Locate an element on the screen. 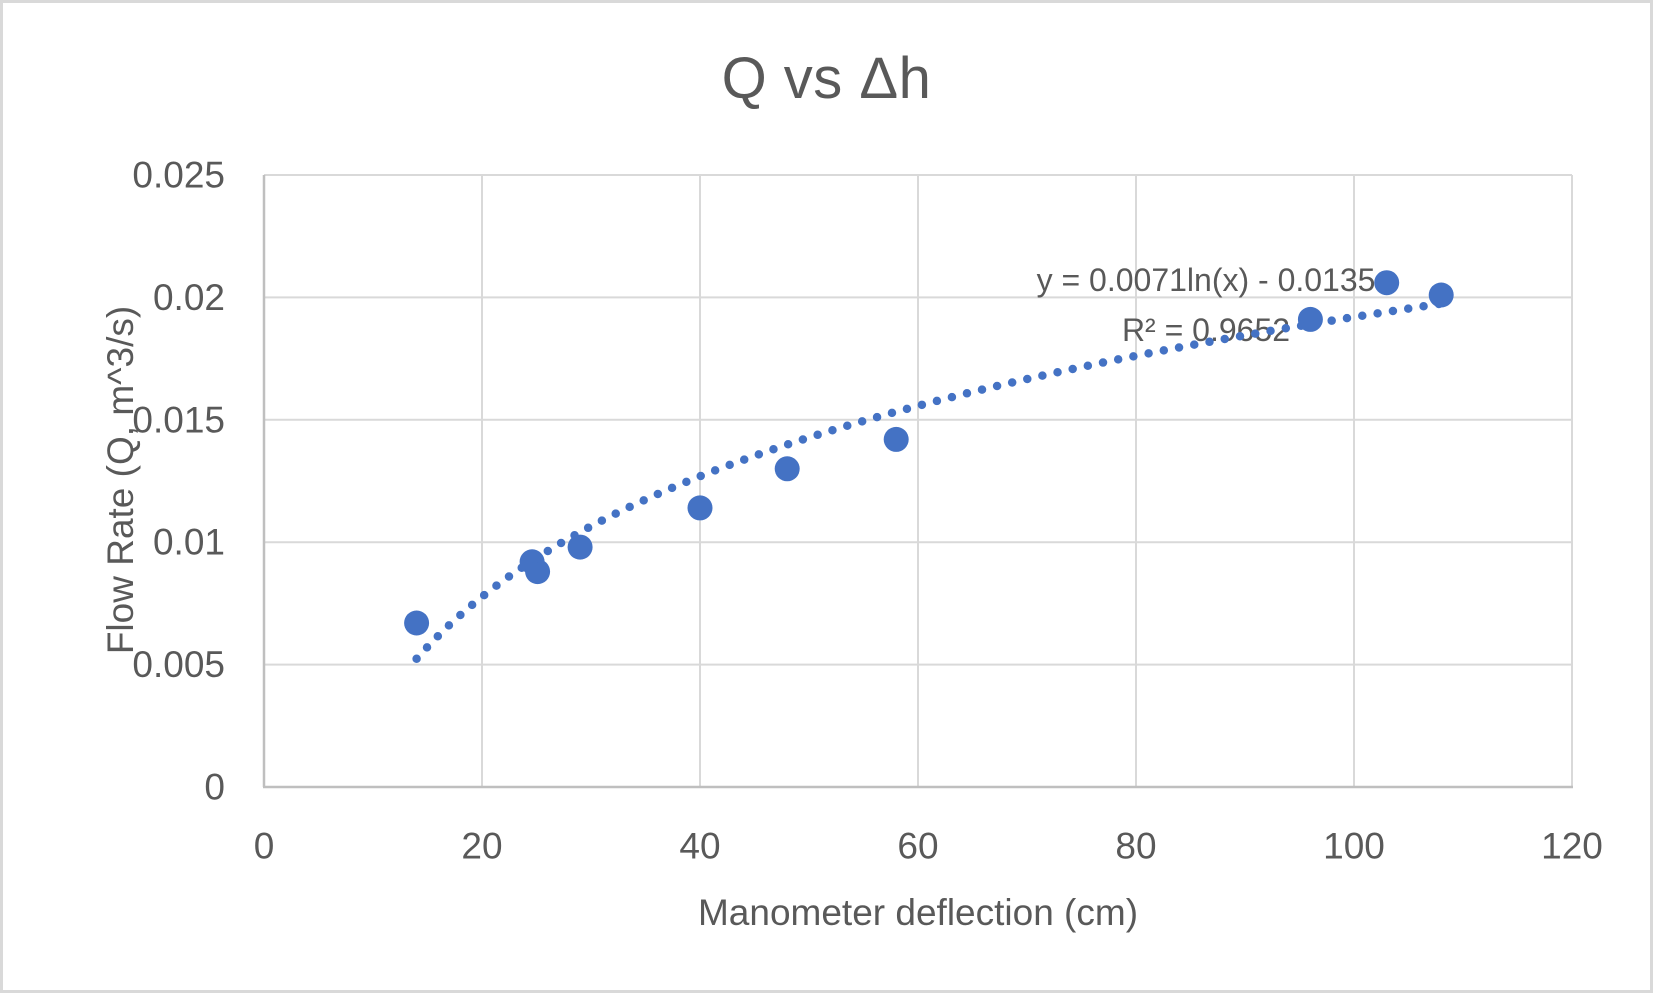  x-tick-label: 20 is located at coordinates (481, 846).